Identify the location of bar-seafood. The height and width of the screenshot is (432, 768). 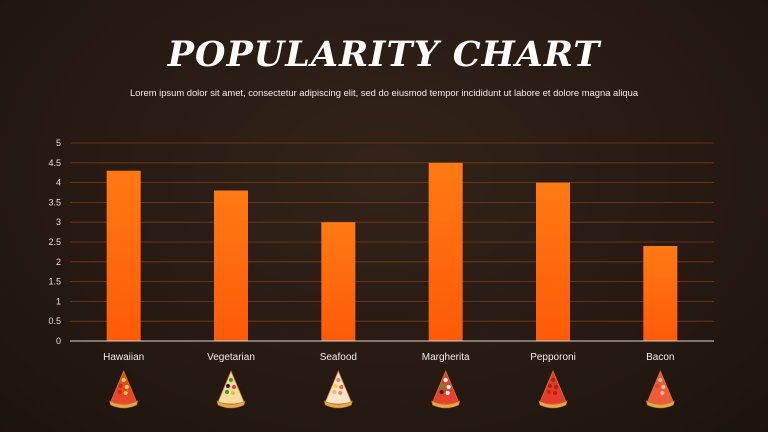
(338, 281).